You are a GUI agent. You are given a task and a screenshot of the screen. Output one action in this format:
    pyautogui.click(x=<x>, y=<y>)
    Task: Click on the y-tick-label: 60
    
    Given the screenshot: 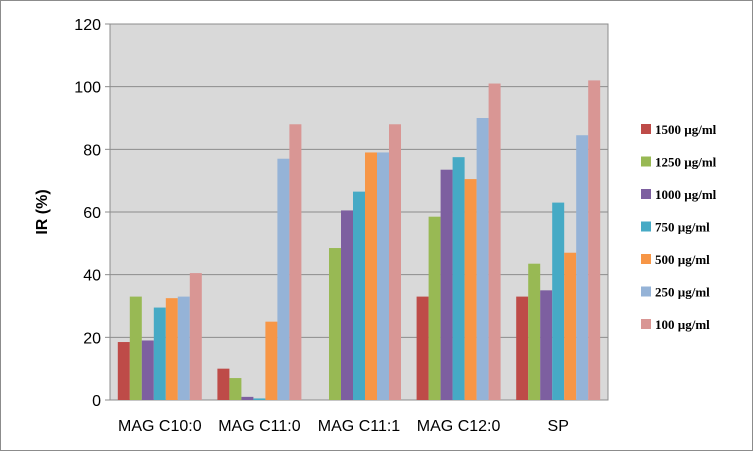 What is the action you would take?
    pyautogui.click(x=92, y=213)
    